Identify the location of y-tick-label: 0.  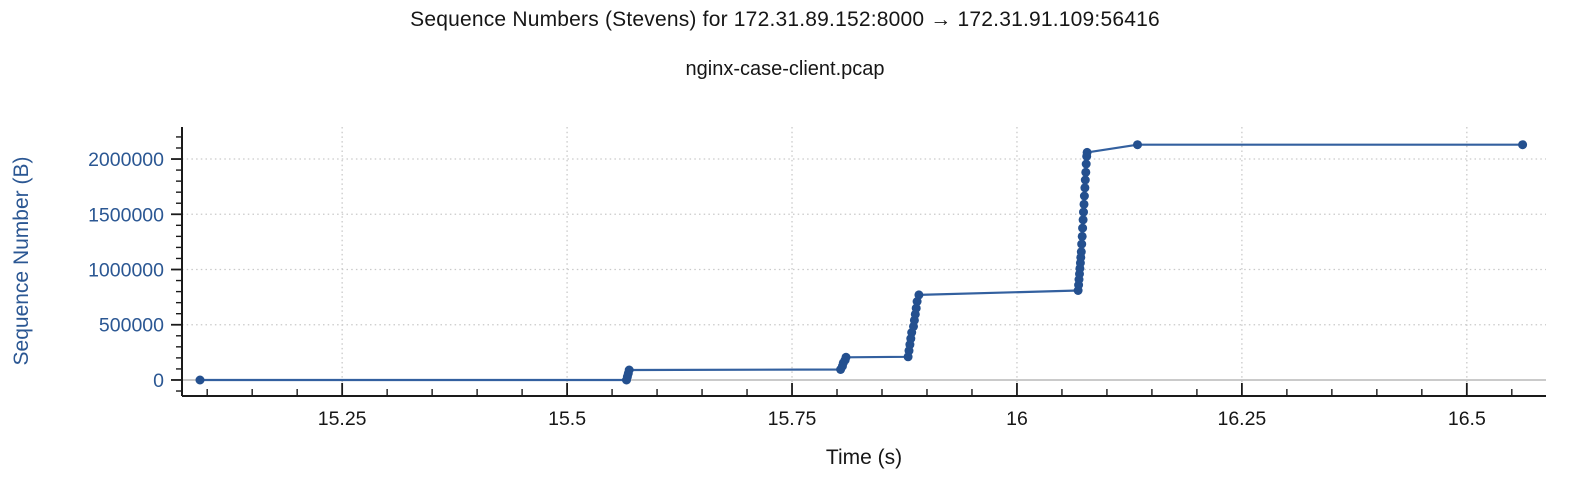
(158, 381).